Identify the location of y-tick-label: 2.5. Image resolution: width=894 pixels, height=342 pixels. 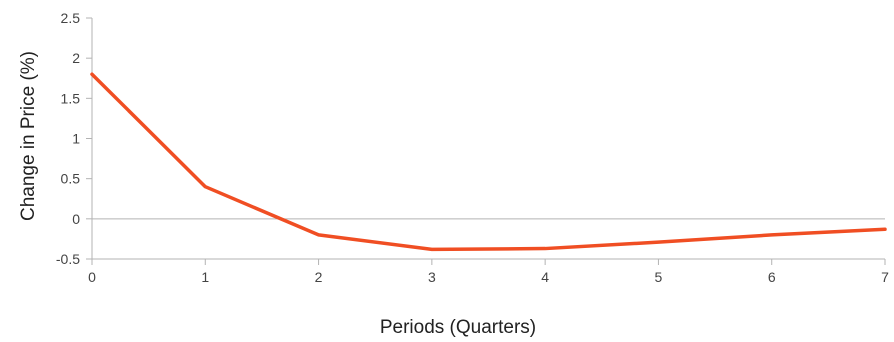
(71, 18).